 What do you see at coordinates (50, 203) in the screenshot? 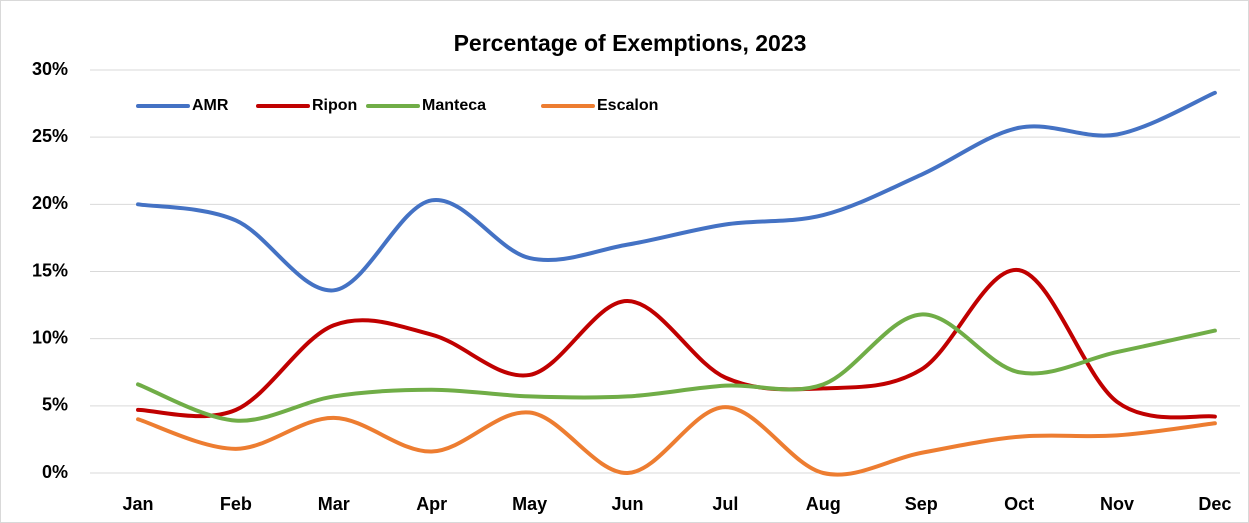
I see `y-tick-label: 20%` at bounding box center [50, 203].